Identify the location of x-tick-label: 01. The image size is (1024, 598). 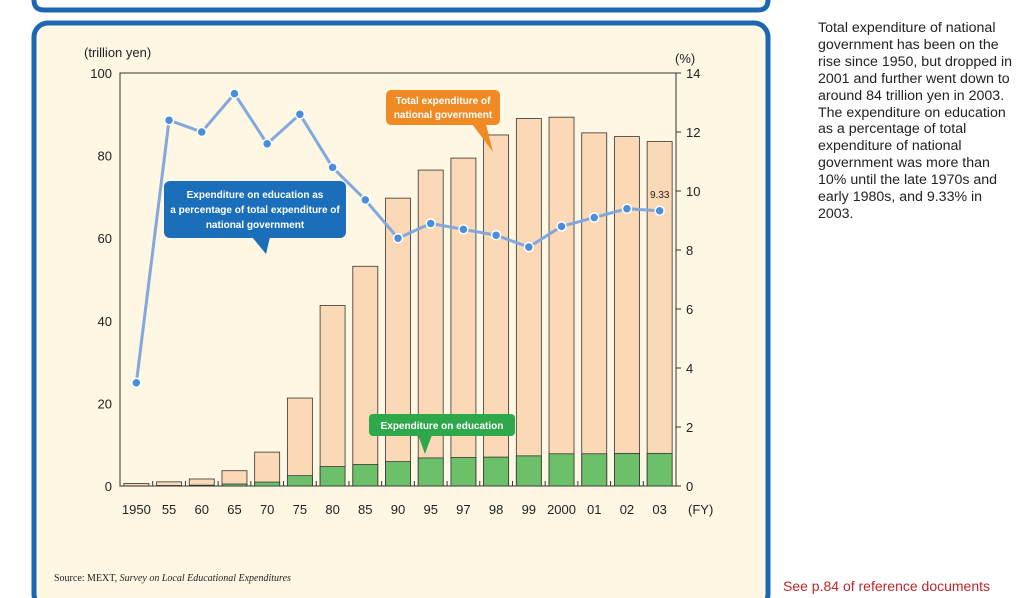
(594, 509).